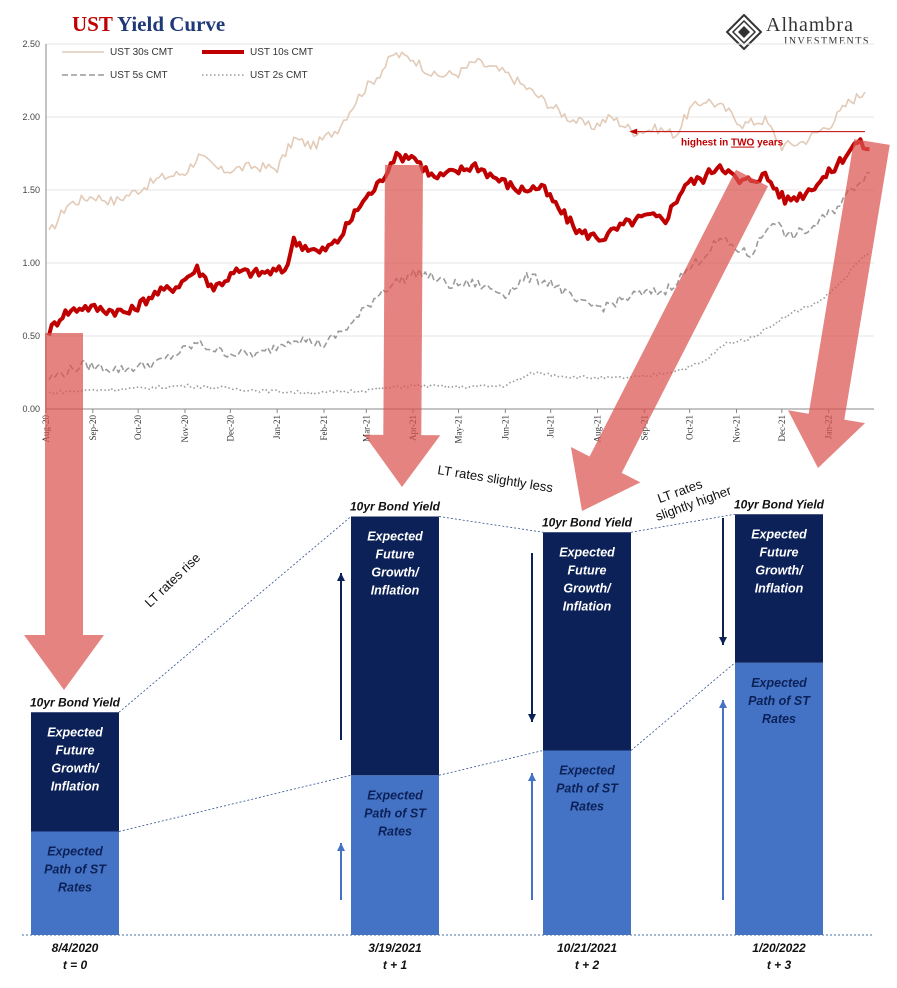  What do you see at coordinates (277, 427) in the screenshot?
I see `x-tick-label: Jan-21` at bounding box center [277, 427].